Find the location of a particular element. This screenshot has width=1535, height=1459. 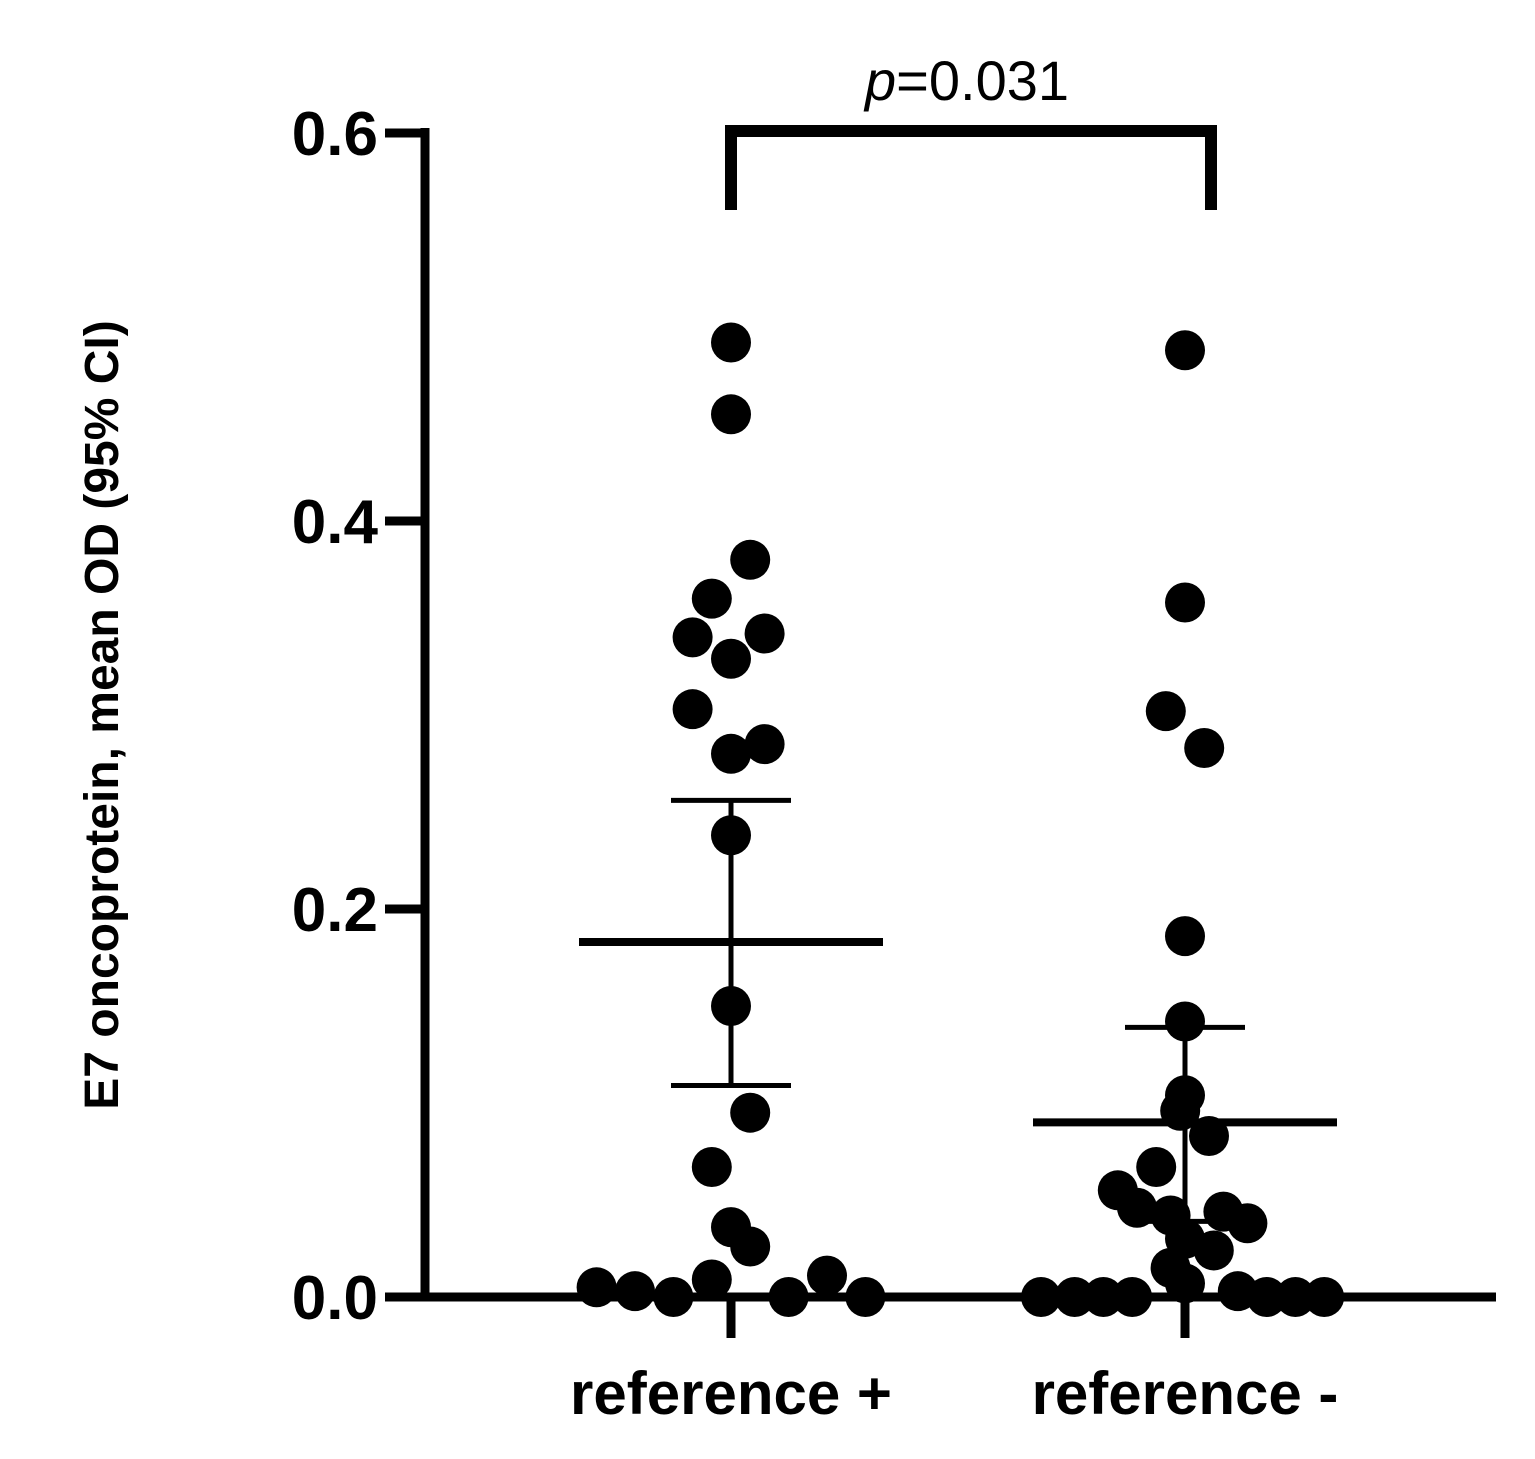

significance-bracket is located at coordinates (971, 167).